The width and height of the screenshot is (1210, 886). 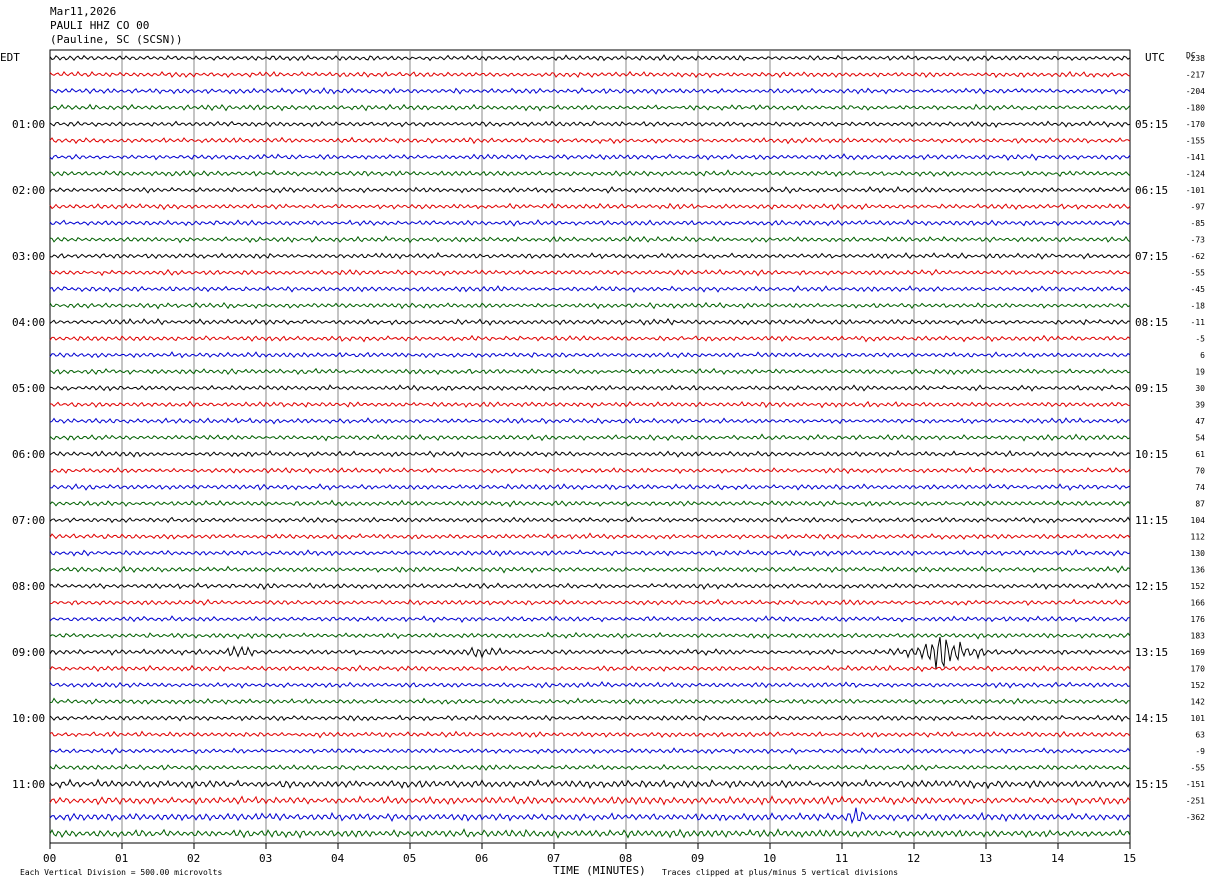 I want to click on dc-offset-29: 112, so click(x=1198, y=537).